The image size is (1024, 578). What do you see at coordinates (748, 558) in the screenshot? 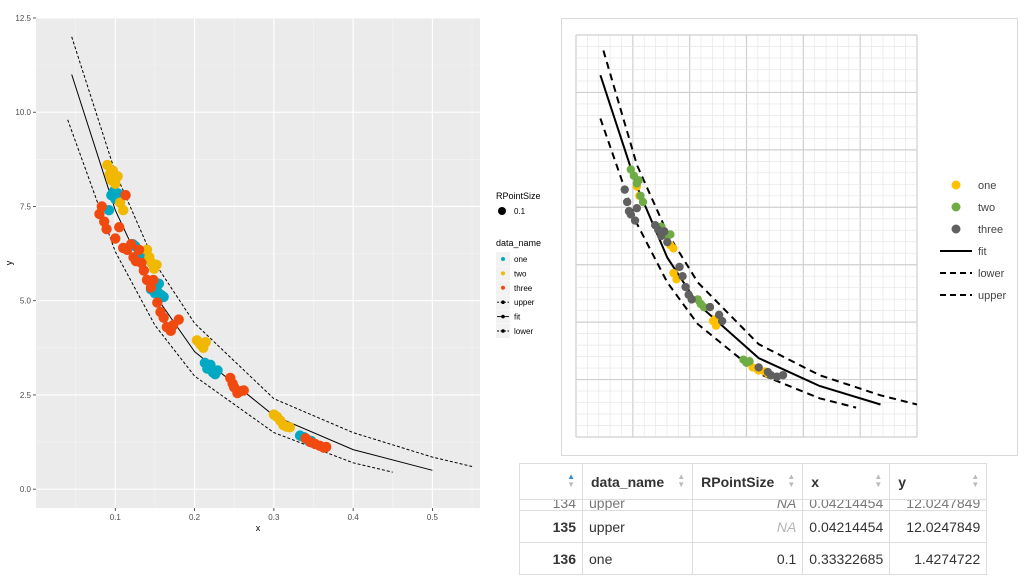
I see `table-cell-rpointsize: 0.1` at bounding box center [748, 558].